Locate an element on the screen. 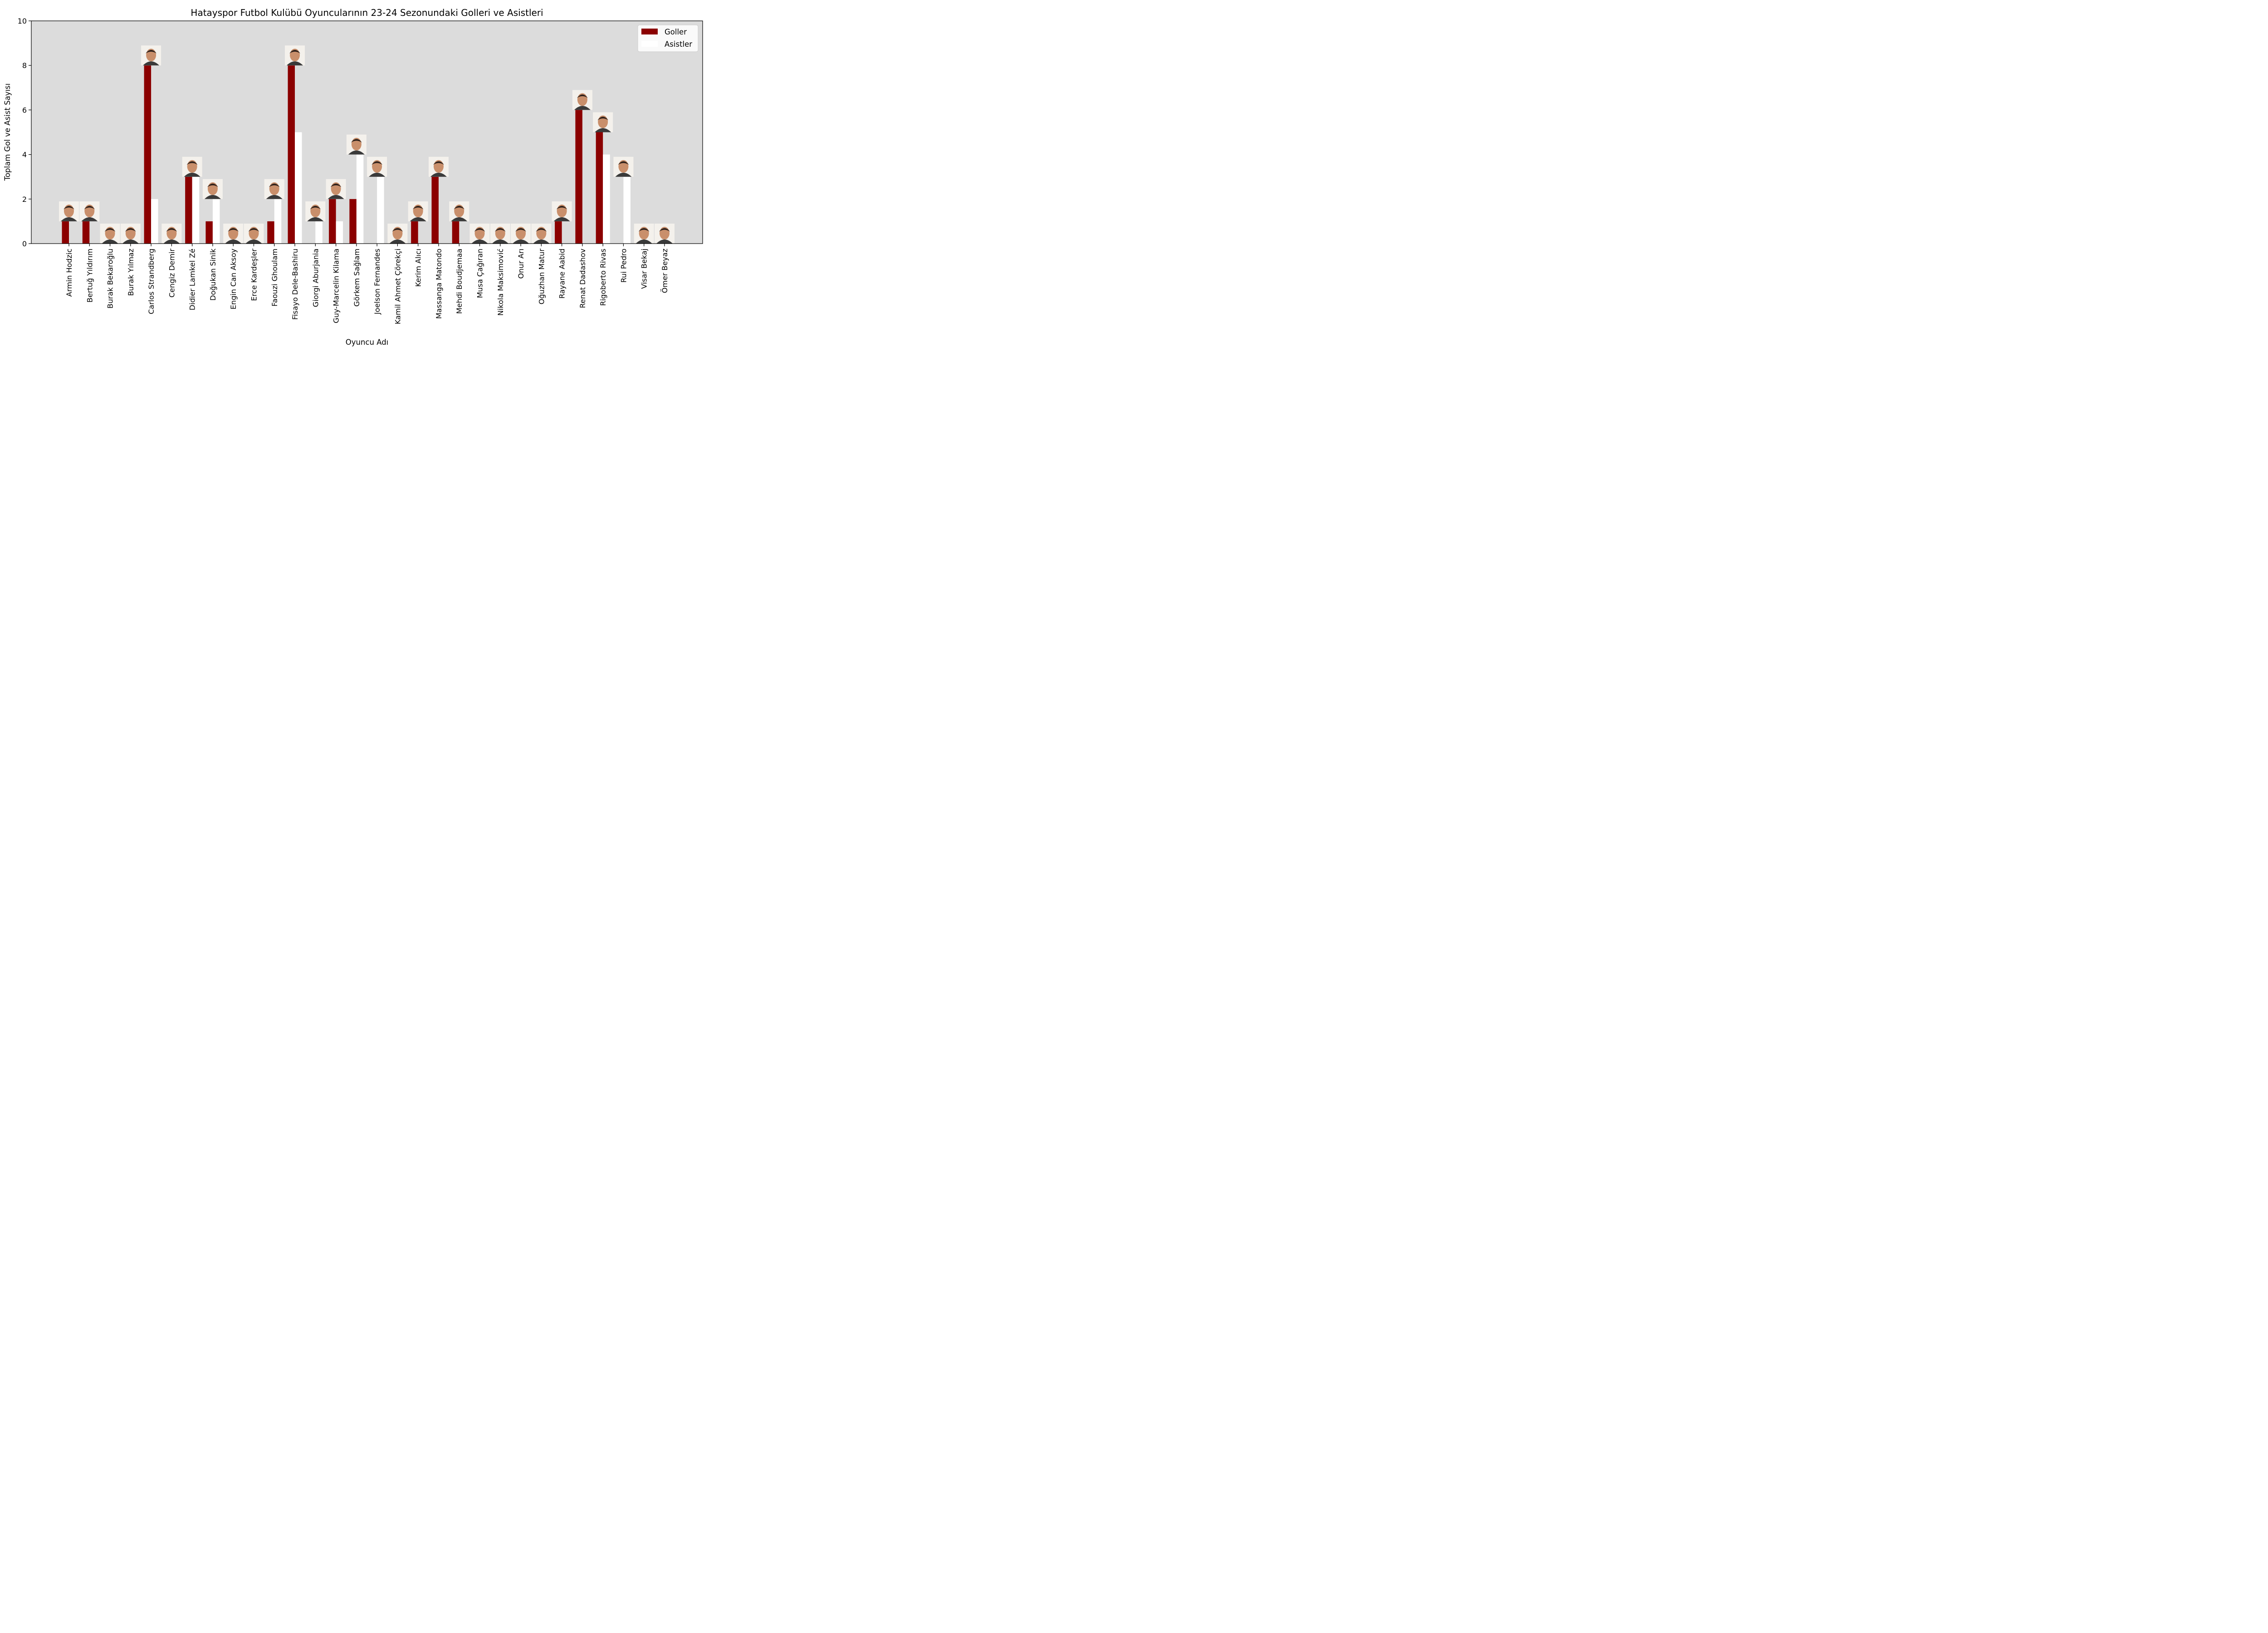 This screenshot has height=1633, width=2268. y-tick-label-2: 4 is located at coordinates (24, 155).